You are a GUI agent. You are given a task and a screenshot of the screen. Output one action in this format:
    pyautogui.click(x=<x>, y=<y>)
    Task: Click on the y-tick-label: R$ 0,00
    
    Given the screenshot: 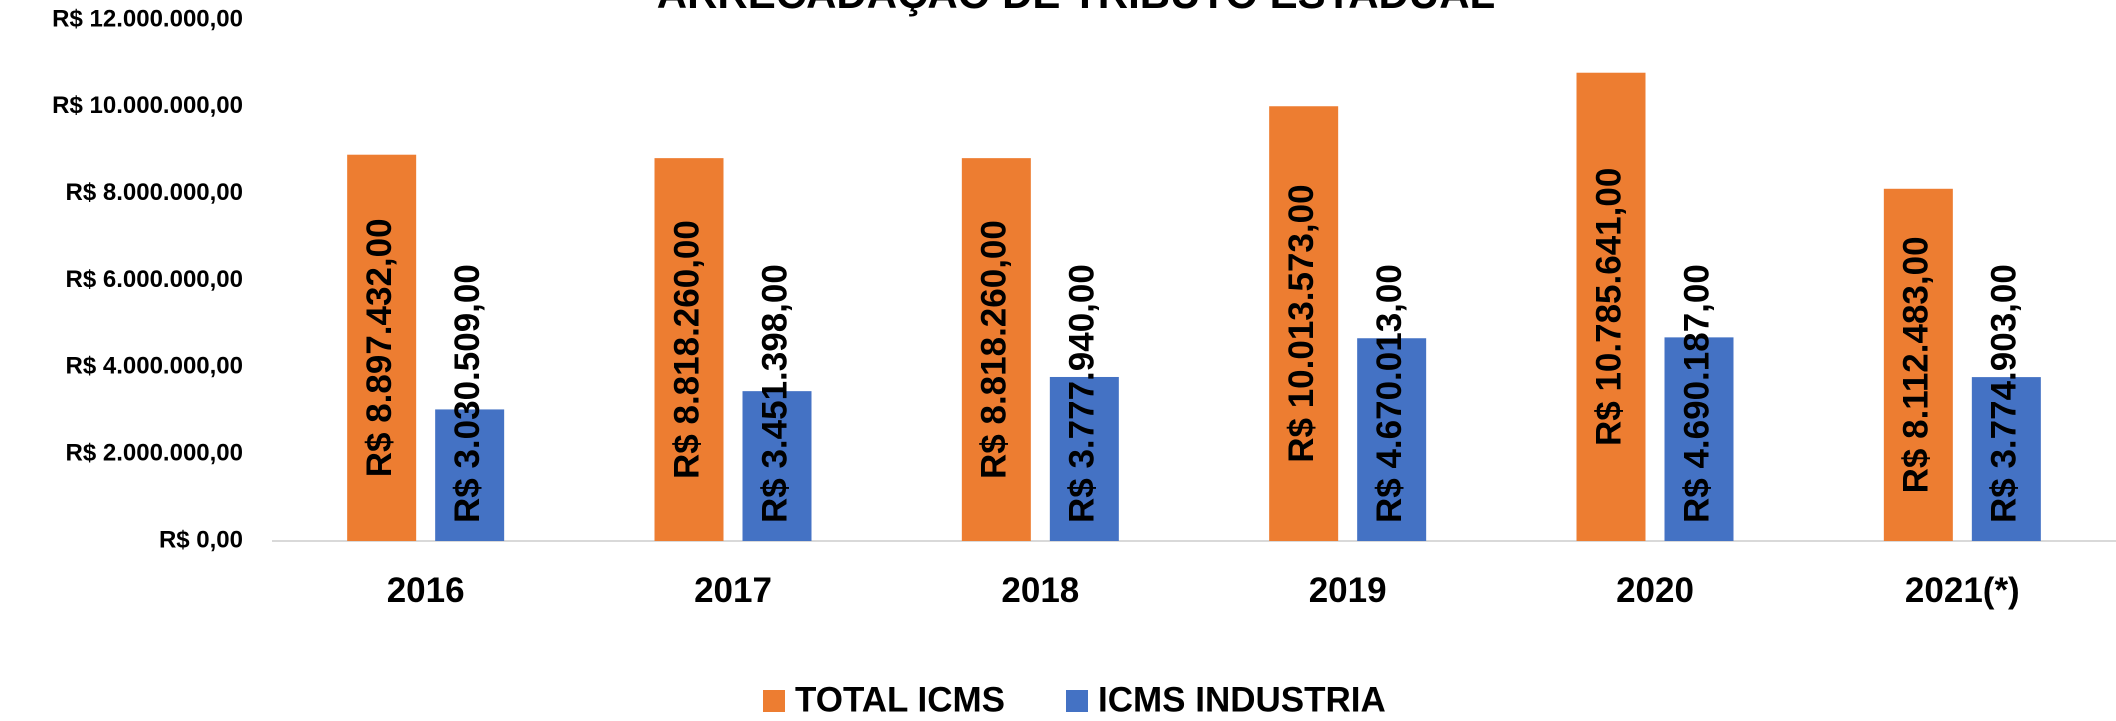 What is the action you would take?
    pyautogui.click(x=201, y=539)
    